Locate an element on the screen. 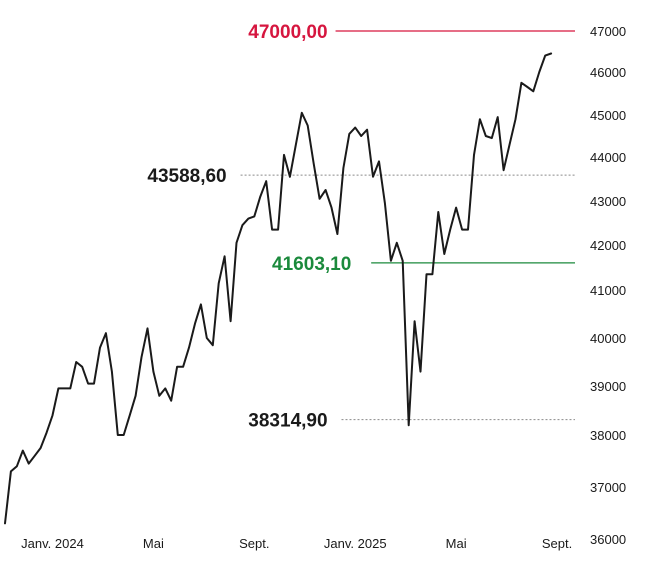 The width and height of the screenshot is (645, 565). y-tick-label: 41000 is located at coordinates (608, 290).